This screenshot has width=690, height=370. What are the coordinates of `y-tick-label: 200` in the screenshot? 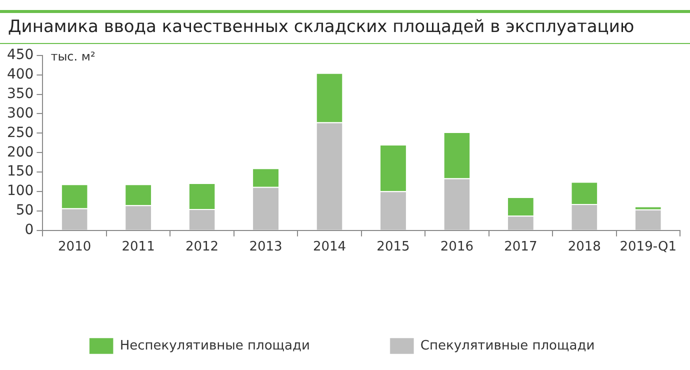 It's located at (20, 152).